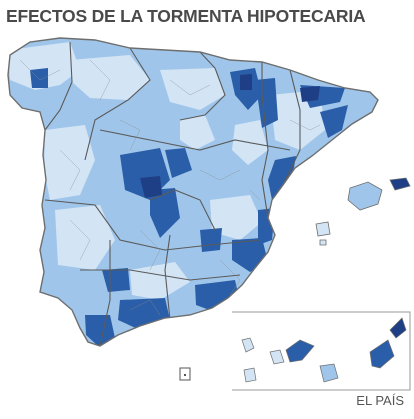 The width and height of the screenshot is (414, 419). I want to click on formentera, so click(323, 242).